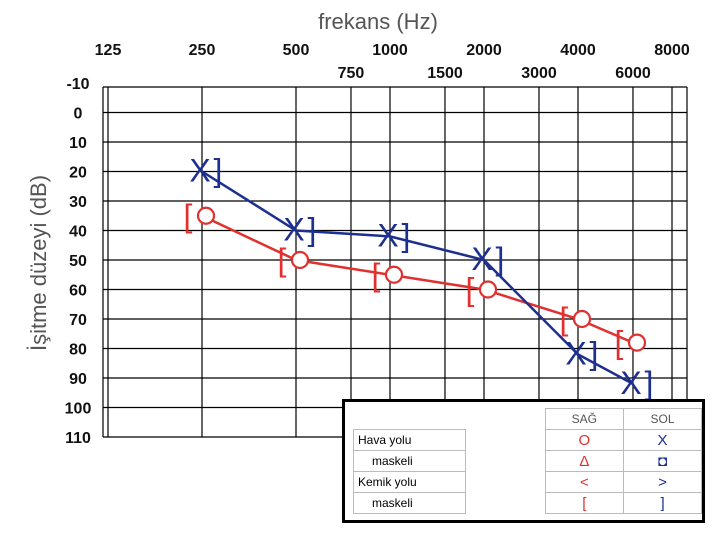 This screenshot has height=540, width=720. What do you see at coordinates (78, 232) in the screenshot?
I see `y-tick-label: 40` at bounding box center [78, 232].